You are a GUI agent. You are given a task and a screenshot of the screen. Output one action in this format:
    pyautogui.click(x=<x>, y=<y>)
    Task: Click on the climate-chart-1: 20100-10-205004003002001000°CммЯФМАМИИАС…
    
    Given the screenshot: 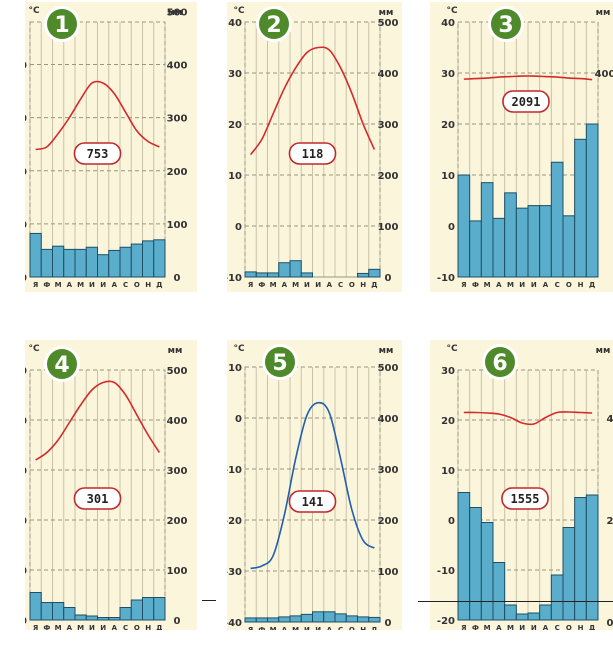 What is the action you would take?
    pyautogui.click(x=111, y=147)
    